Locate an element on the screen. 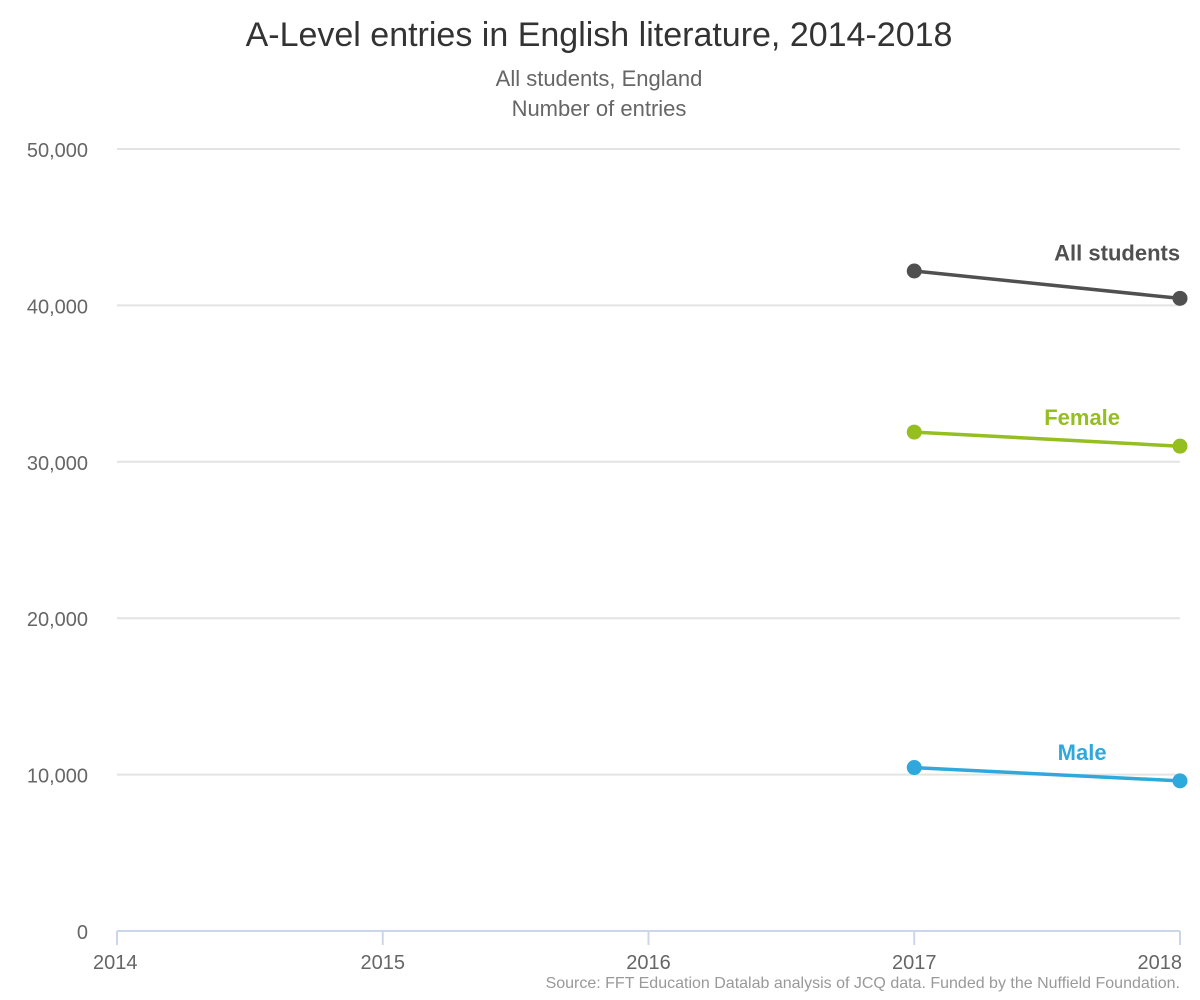 This screenshot has height=1000, width=1200. y-tick-label: 20,000 is located at coordinates (57, 620).